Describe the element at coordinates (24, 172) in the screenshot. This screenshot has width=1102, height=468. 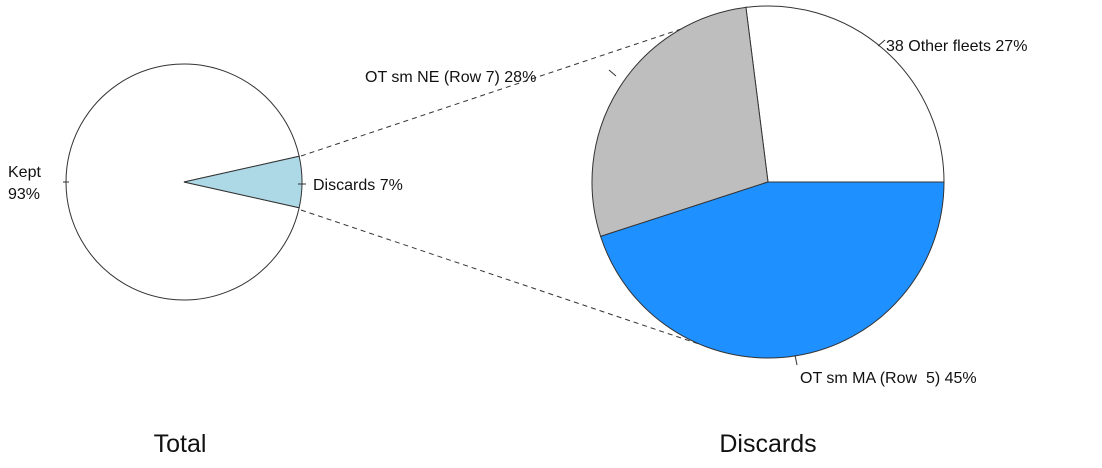
I see `label-kept: Kept` at that location.